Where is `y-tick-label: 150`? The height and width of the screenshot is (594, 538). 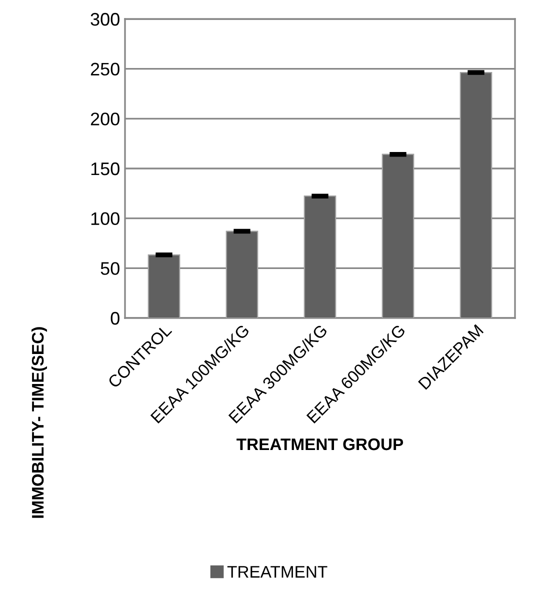 y-tick-label: 150 is located at coordinates (105, 169).